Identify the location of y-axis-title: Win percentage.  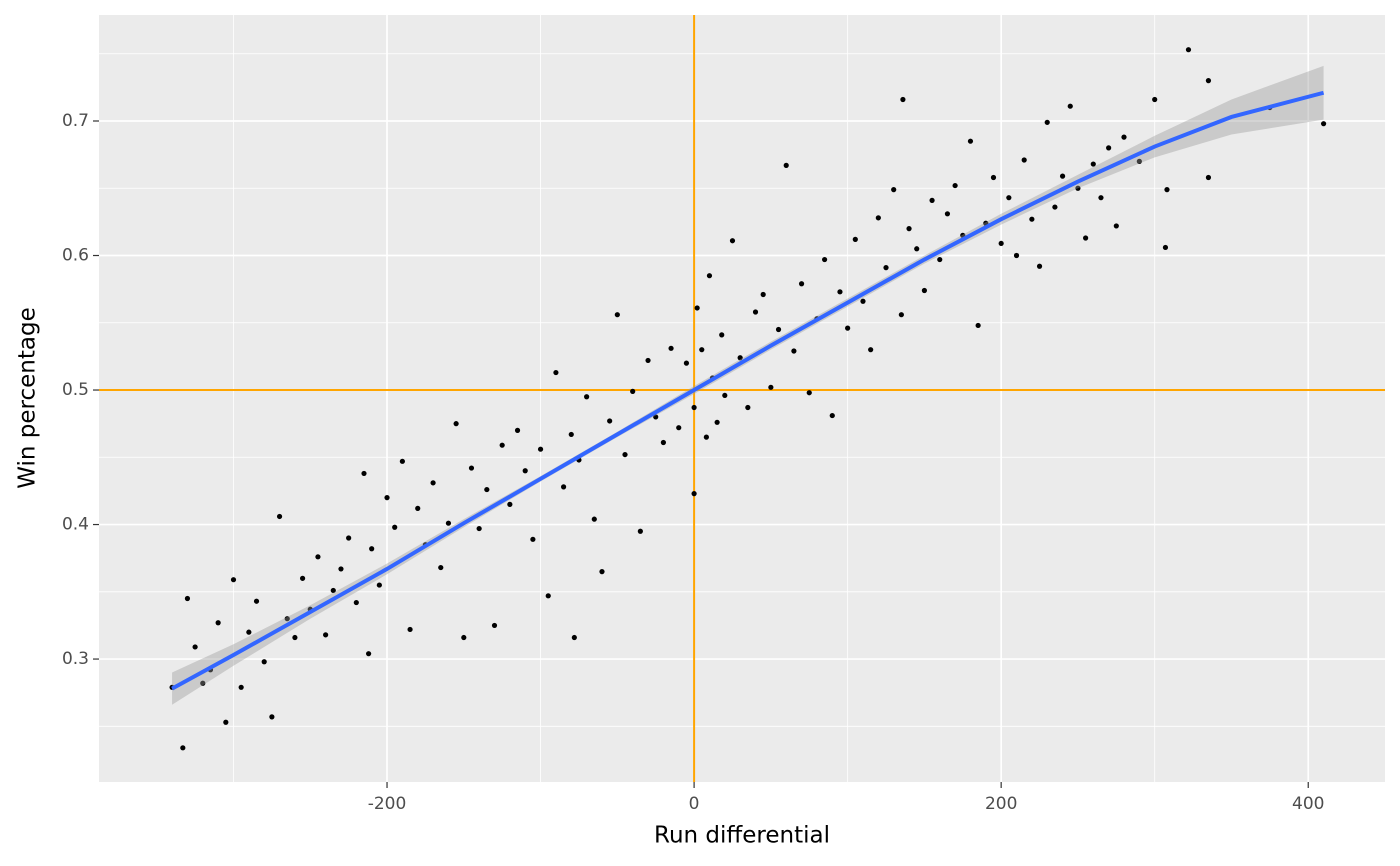
(28, 397).